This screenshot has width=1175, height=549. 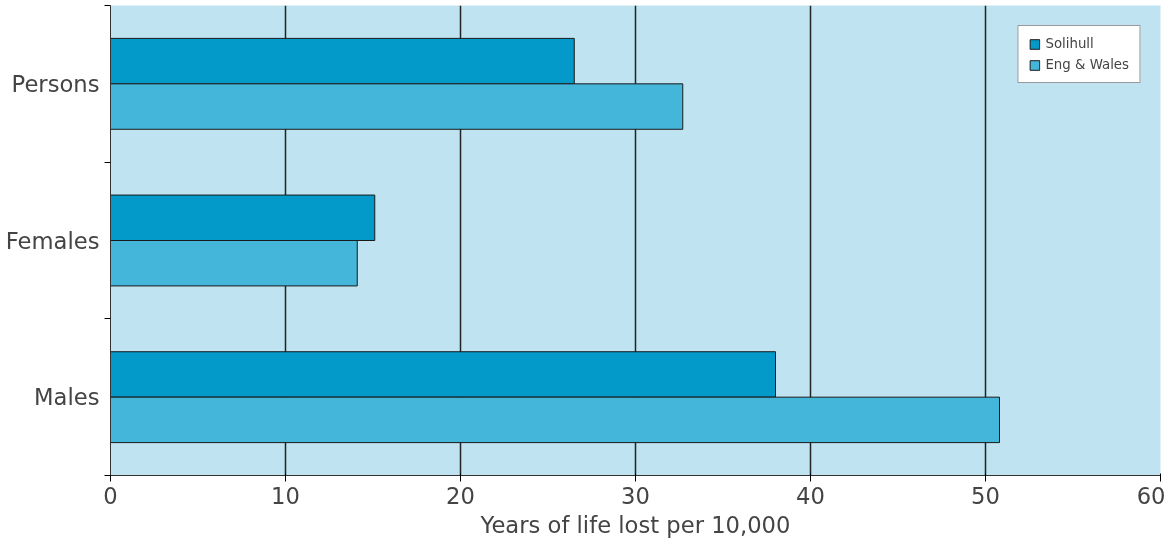 What do you see at coordinates (810, 495) in the screenshot?
I see `x-tick-label: 40` at bounding box center [810, 495].